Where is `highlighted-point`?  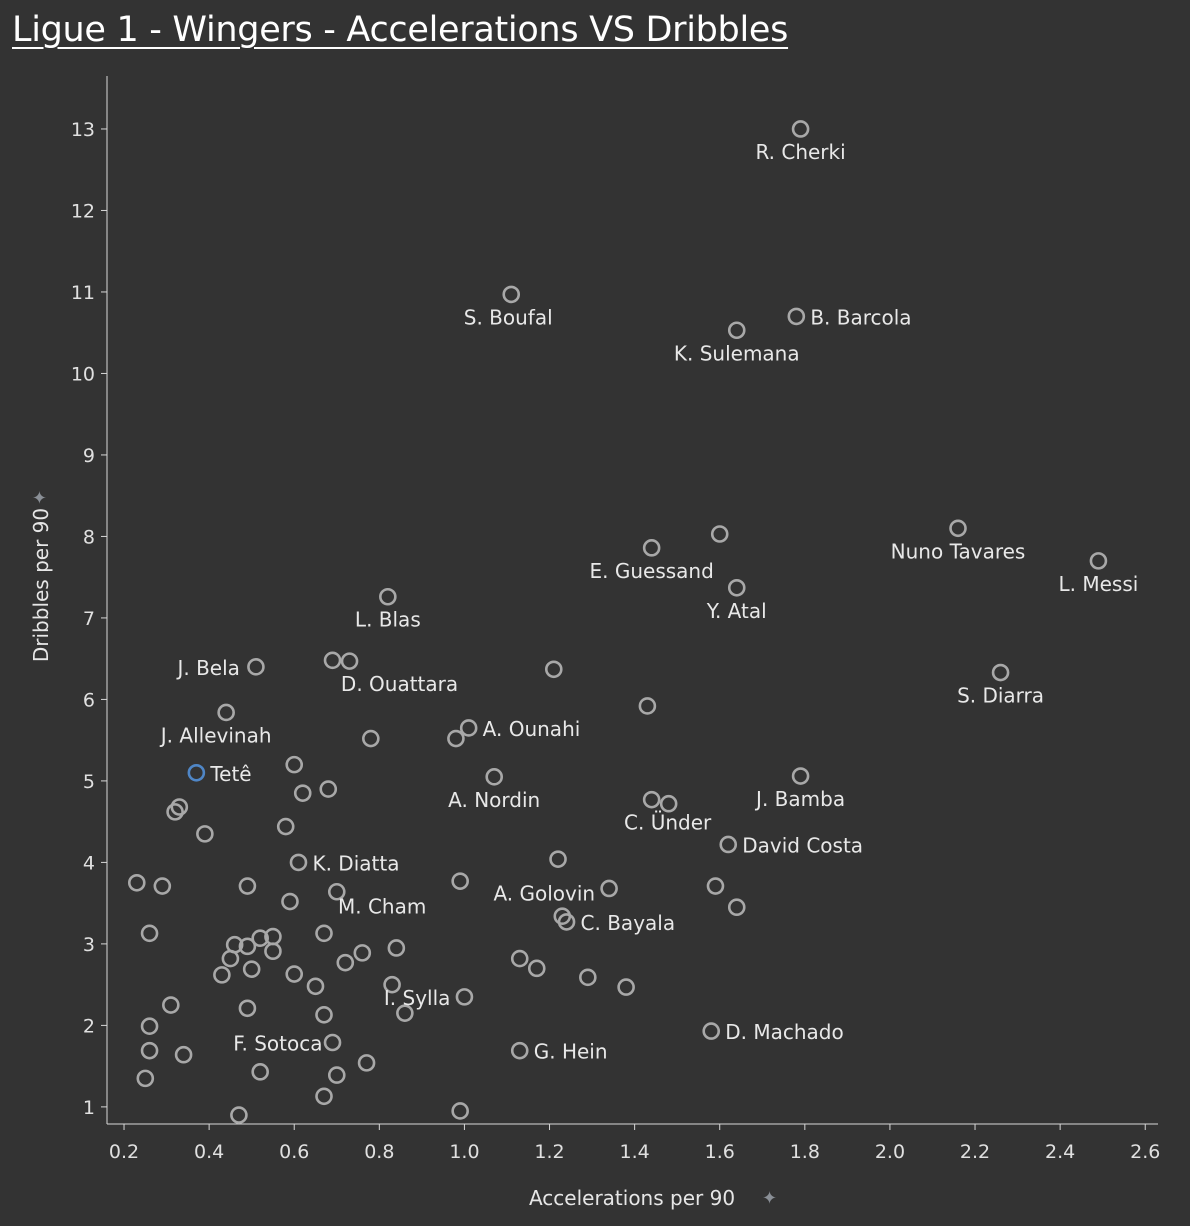
highlighted-point is located at coordinates (196, 772).